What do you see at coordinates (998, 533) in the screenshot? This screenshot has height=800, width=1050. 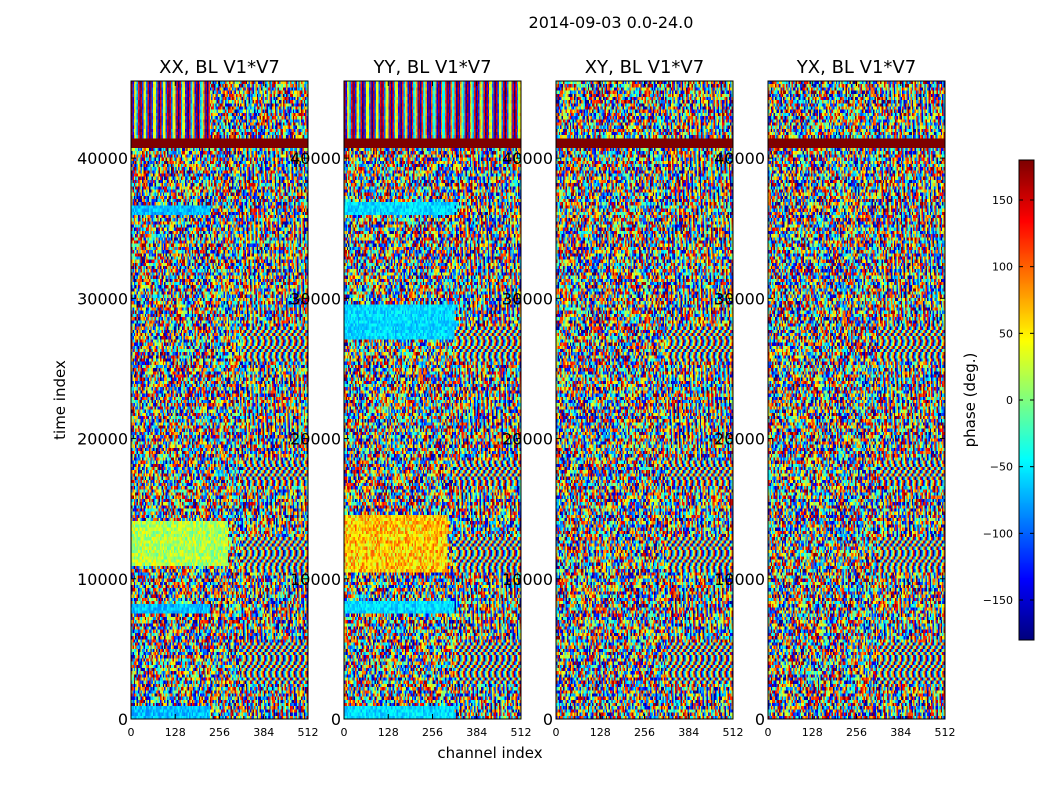 I see `colorbar-tick-label: −100` at bounding box center [998, 533].